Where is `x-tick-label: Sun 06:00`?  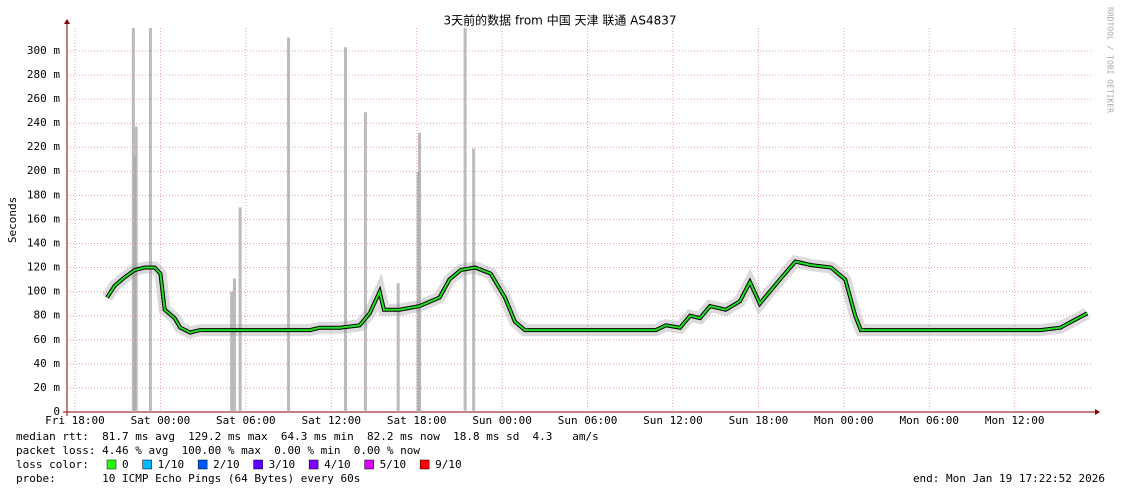 x-tick-label: Sun 06:00 is located at coordinates (588, 420).